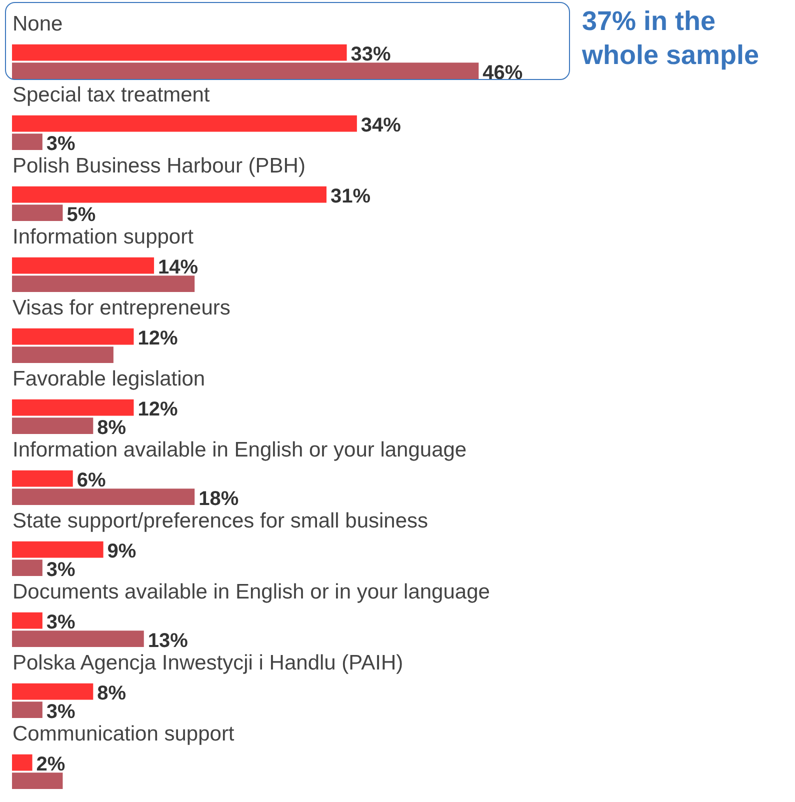 Image resolution: width=795 pixels, height=802 pixels. I want to click on data-label: 6%, so click(91, 481).